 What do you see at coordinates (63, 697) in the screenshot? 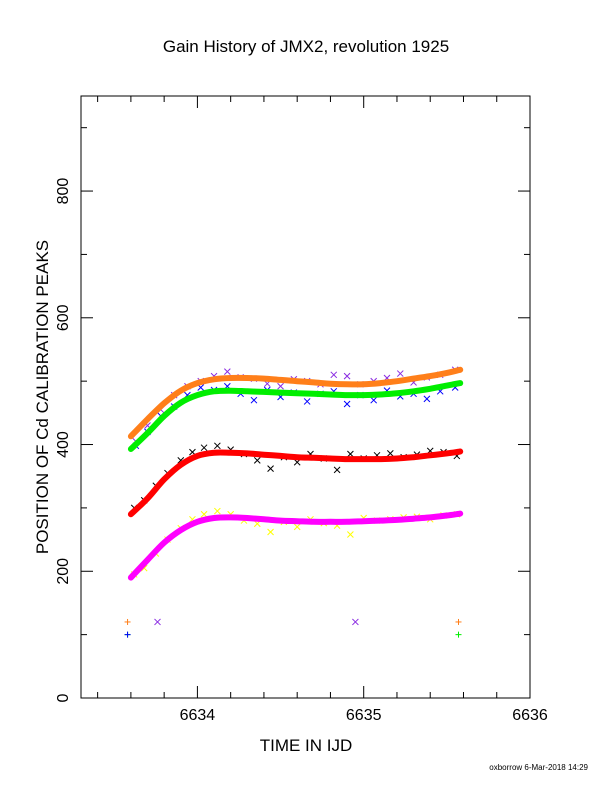
I see `y-tick-label: 0` at bounding box center [63, 697].